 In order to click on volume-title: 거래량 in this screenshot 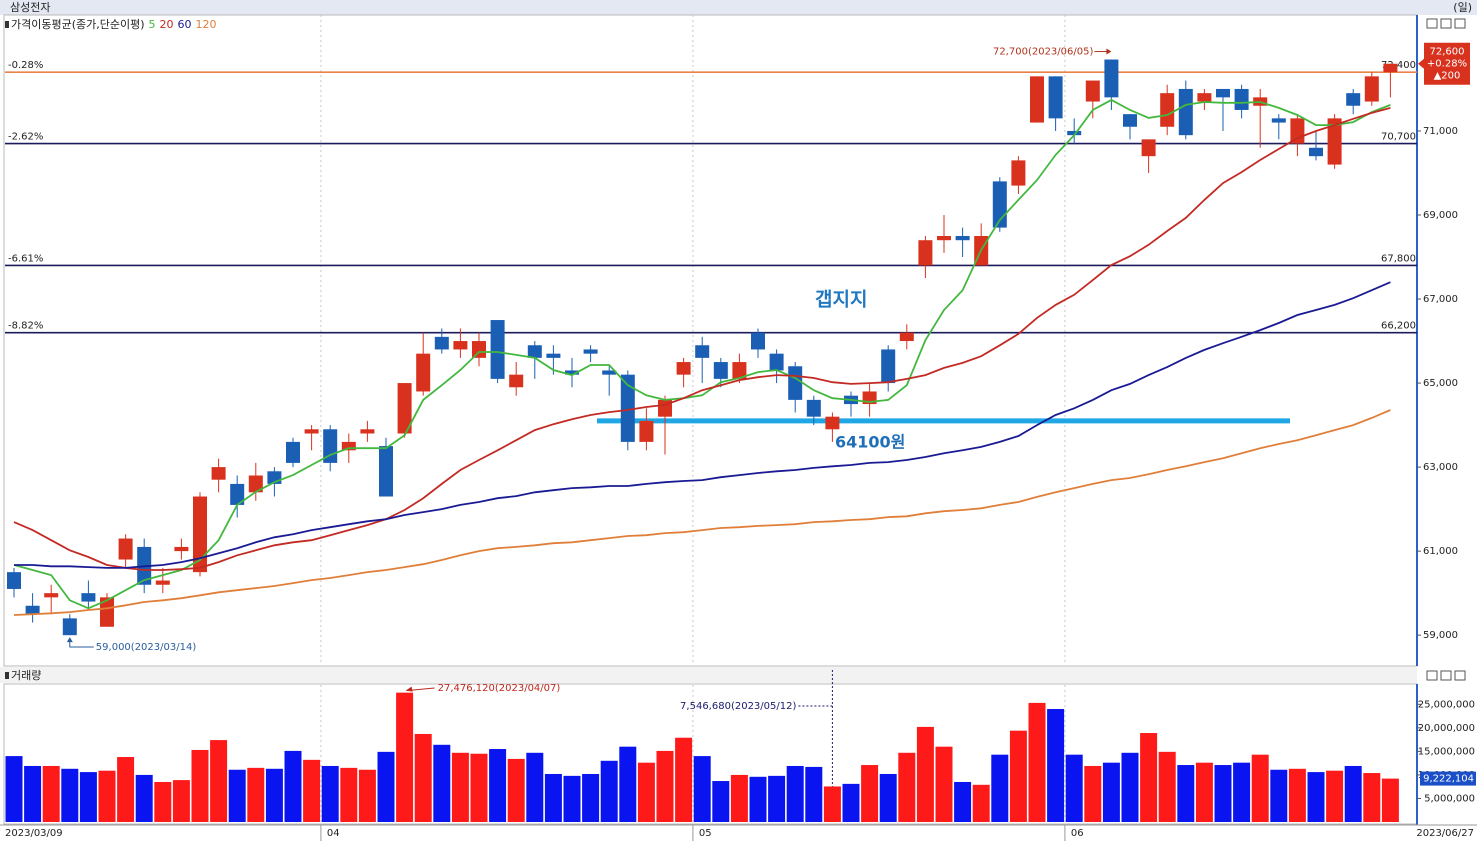, I will do `click(26, 675)`.